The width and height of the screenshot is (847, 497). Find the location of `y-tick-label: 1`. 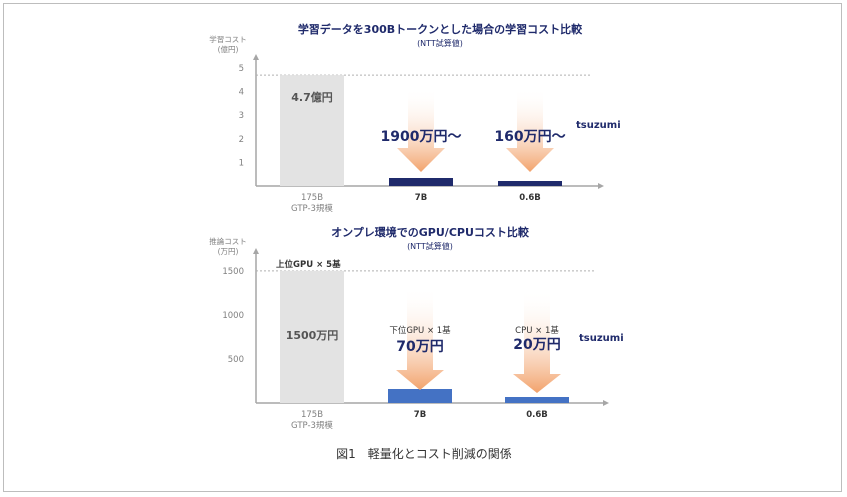

y-tick-label: 1 is located at coordinates (241, 163).